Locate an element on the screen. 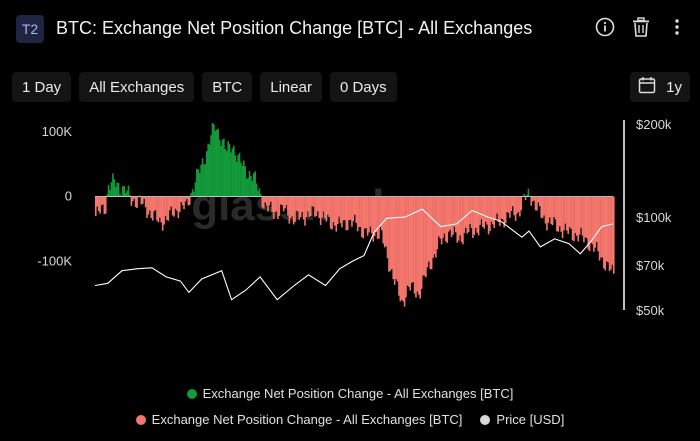  info-icon is located at coordinates (605, 27).